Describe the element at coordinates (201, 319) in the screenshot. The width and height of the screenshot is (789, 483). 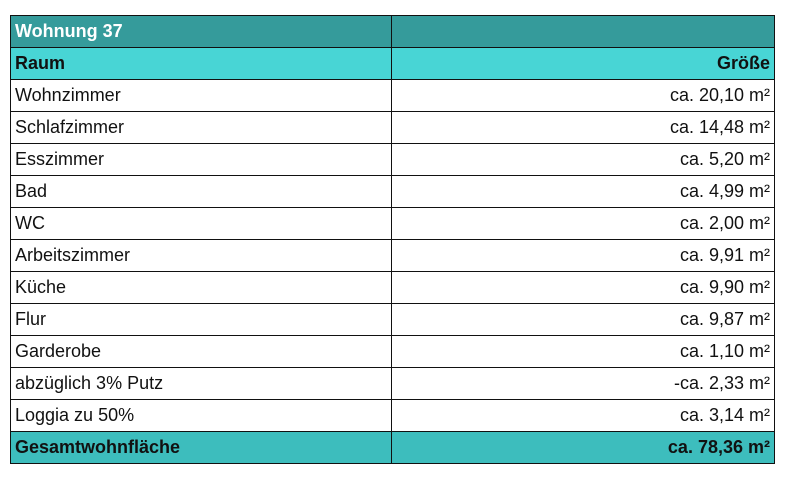
I see `room-name: Flur` at that location.